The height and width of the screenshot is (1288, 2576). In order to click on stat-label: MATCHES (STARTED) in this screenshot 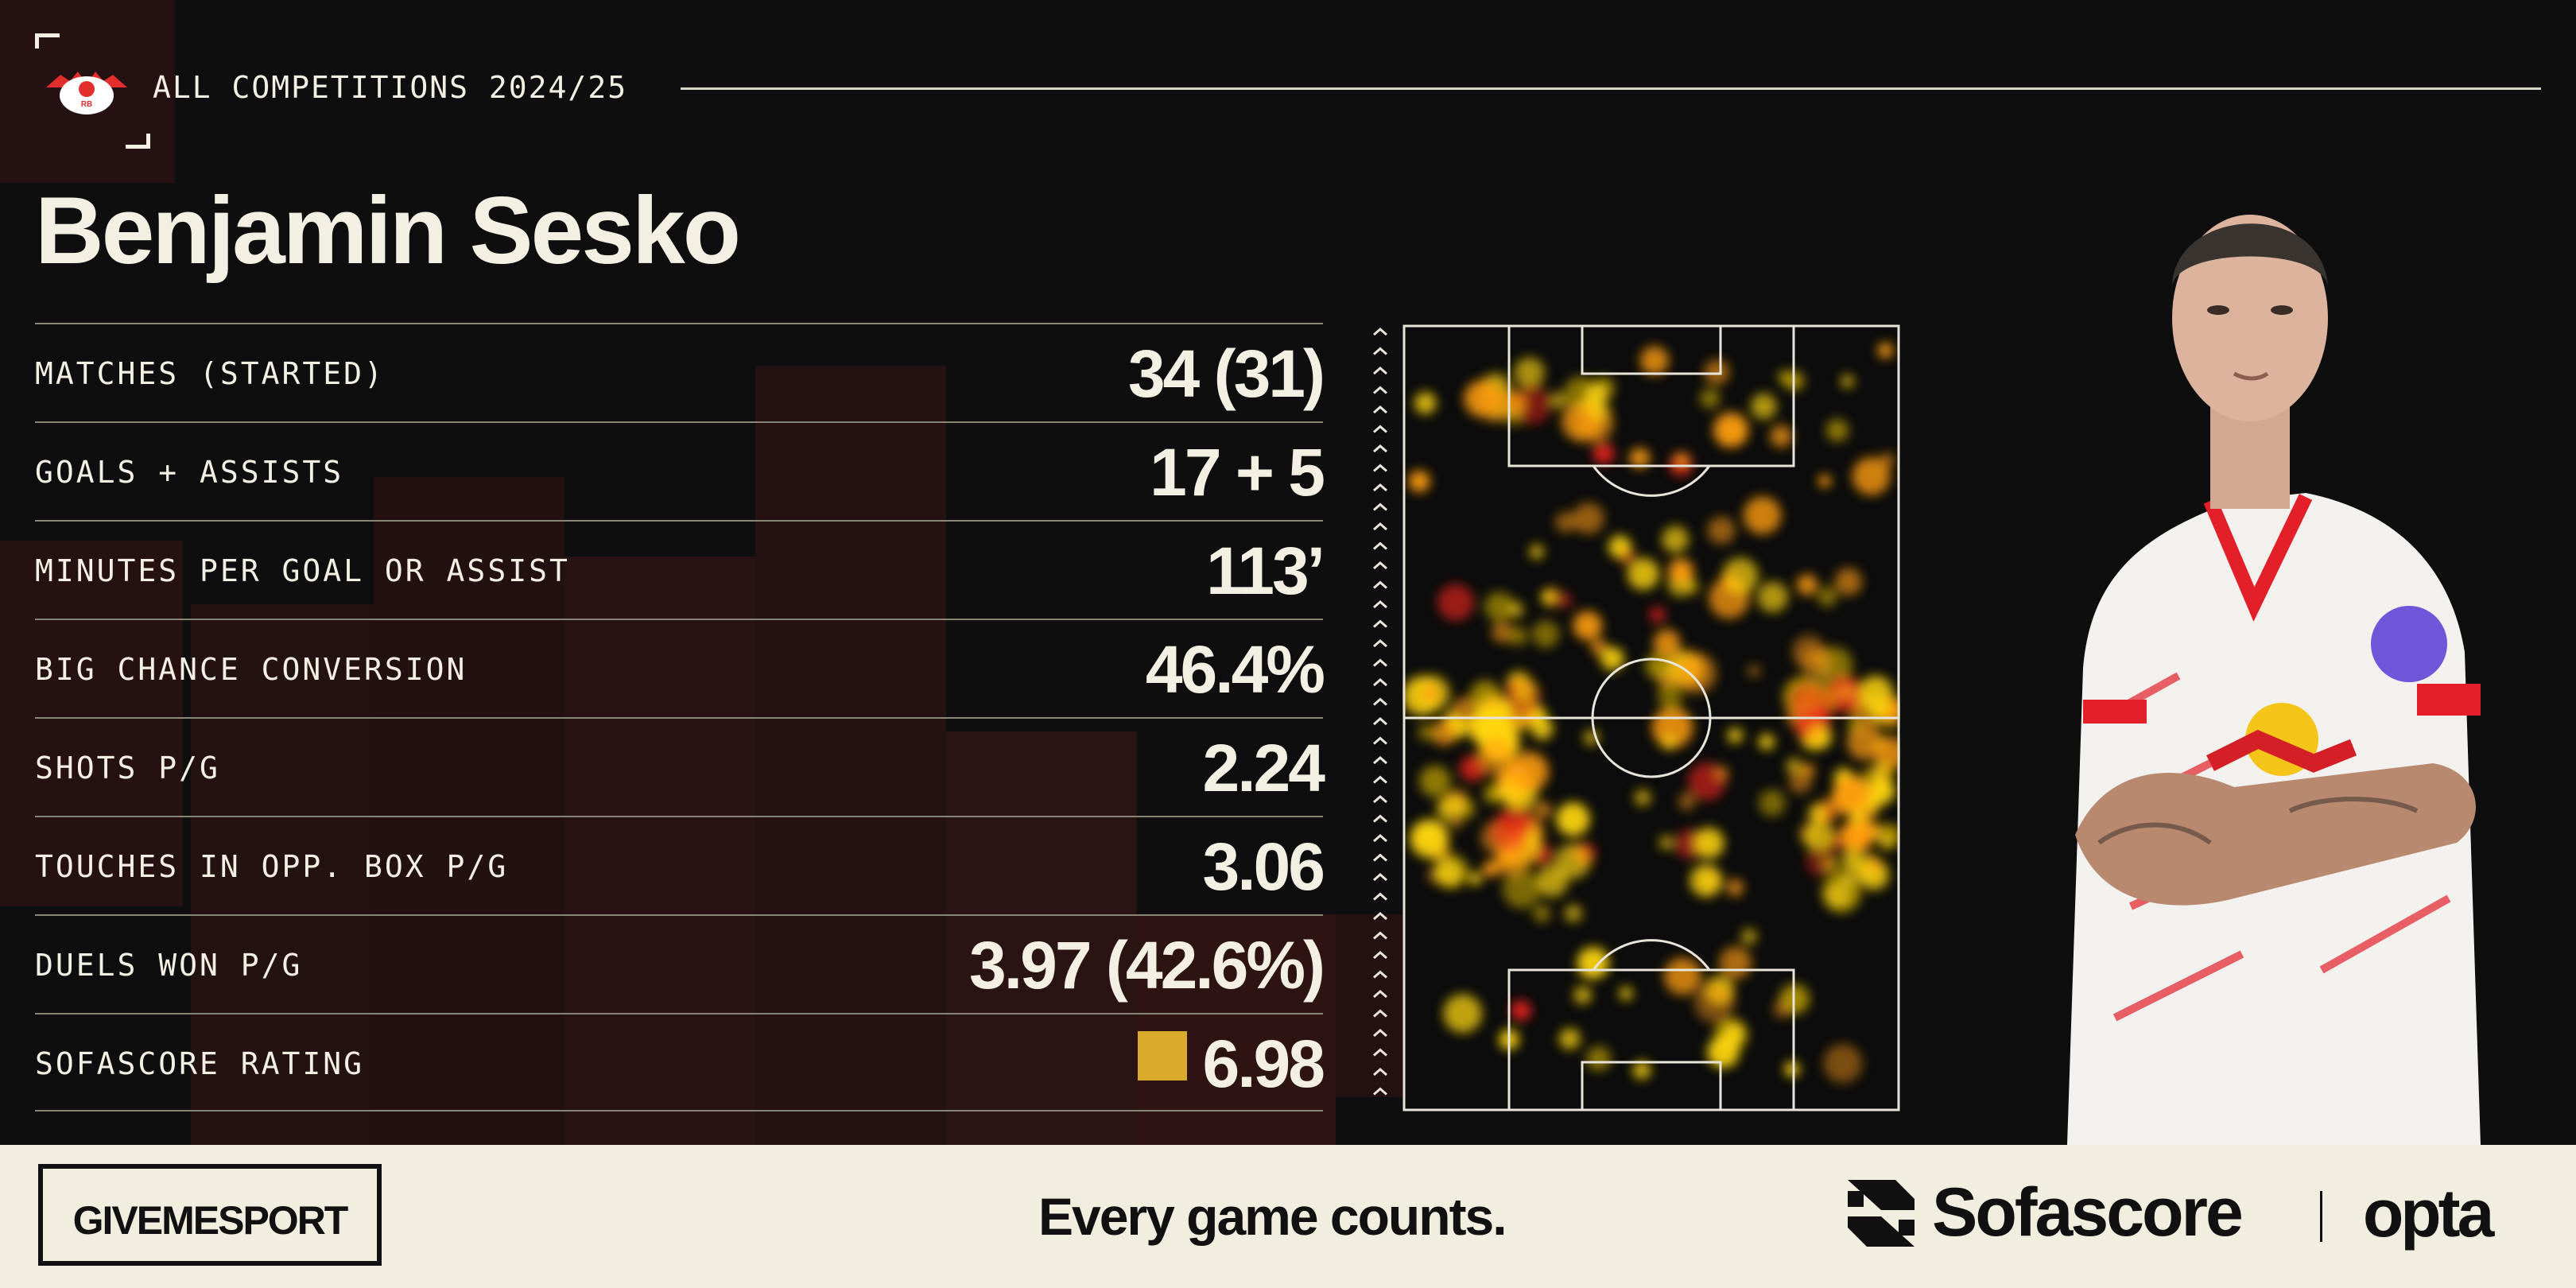, I will do `click(210, 374)`.